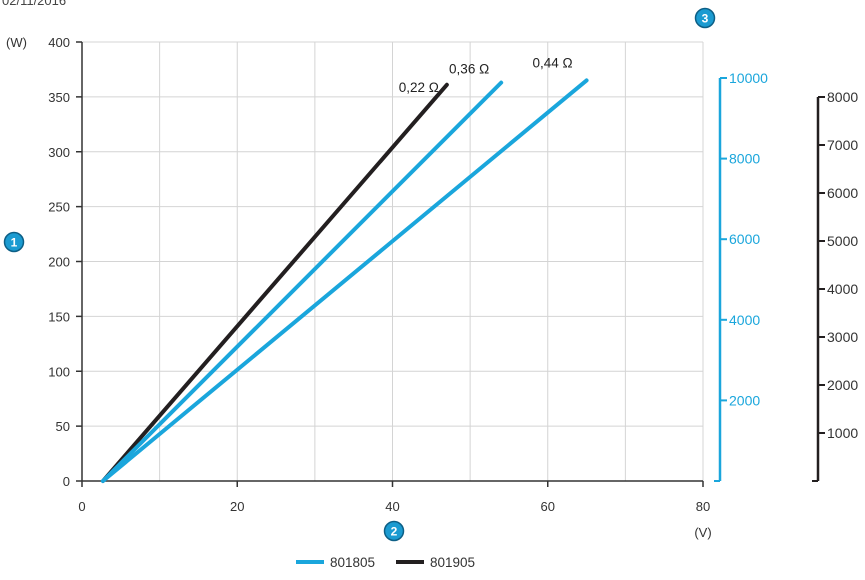  What do you see at coordinates (702, 532) in the screenshot?
I see `x-axis-unit: (V)` at bounding box center [702, 532].